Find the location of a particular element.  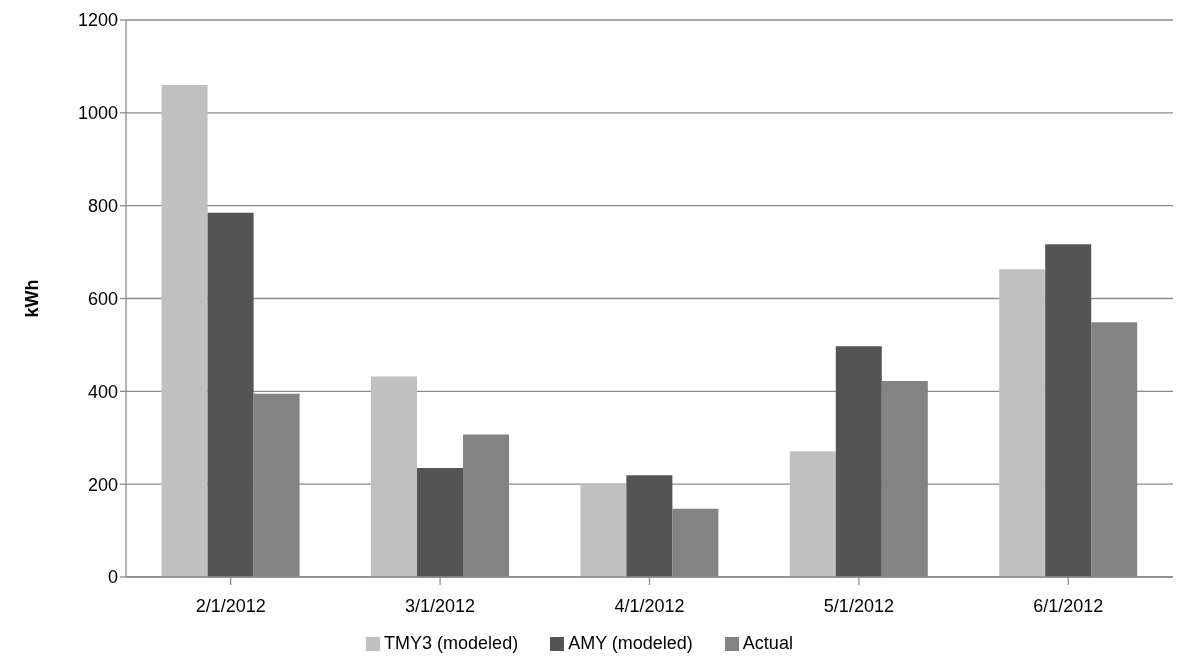

y-tick-label: 1000 is located at coordinates (97, 113).